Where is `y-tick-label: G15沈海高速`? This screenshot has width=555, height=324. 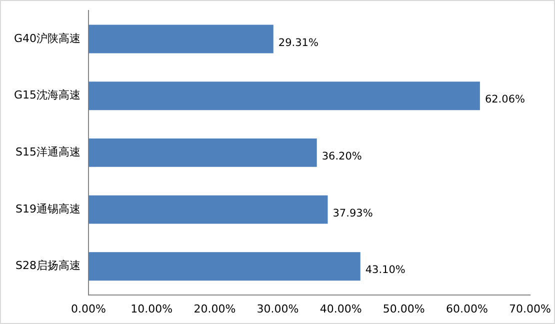 y-tick-label: G15沈海高速 is located at coordinates (47, 95).